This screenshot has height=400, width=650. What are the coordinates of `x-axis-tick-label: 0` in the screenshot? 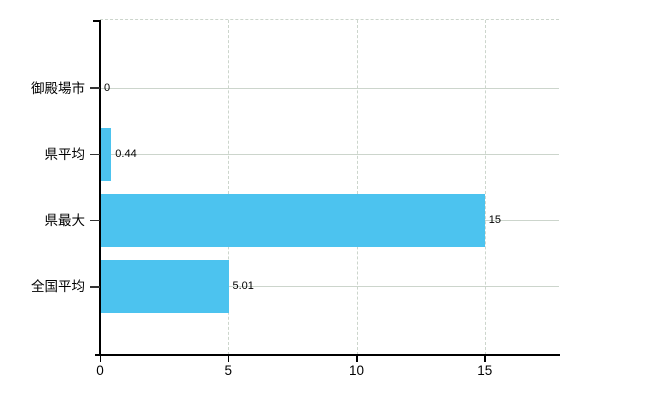 It's located at (100, 370).